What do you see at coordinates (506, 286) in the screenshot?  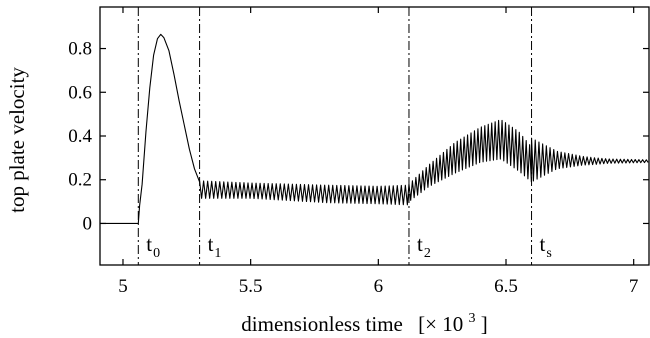 I see `x-tick-label: 6.5` at bounding box center [506, 286].